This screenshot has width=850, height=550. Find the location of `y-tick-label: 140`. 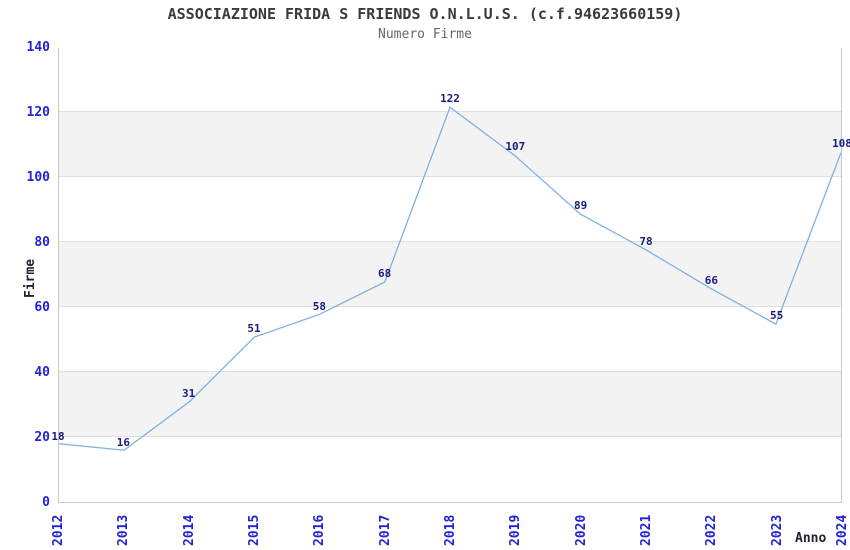

y-tick-label: 140 is located at coordinates (38, 47).